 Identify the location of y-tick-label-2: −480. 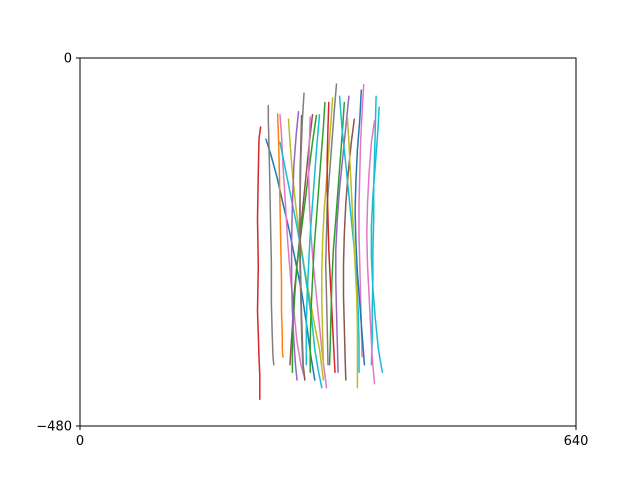
(54, 427).